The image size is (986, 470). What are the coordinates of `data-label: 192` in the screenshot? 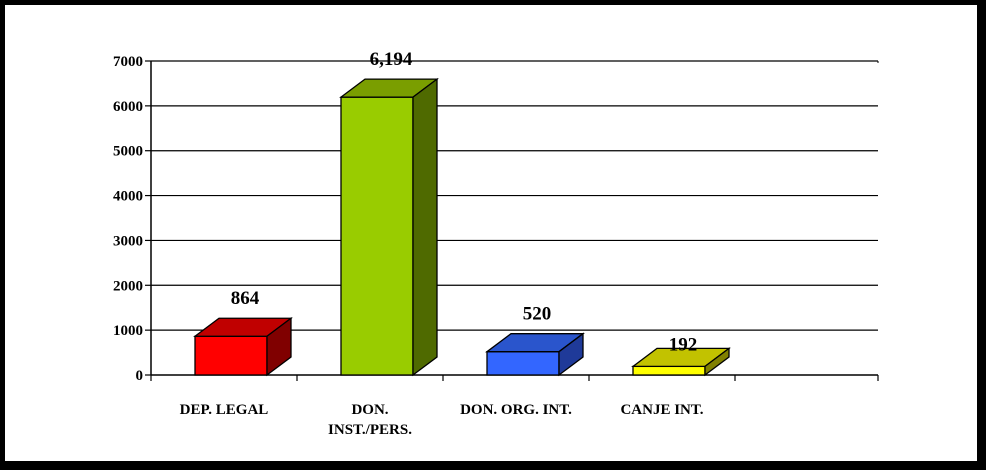 It's located at (683, 344).